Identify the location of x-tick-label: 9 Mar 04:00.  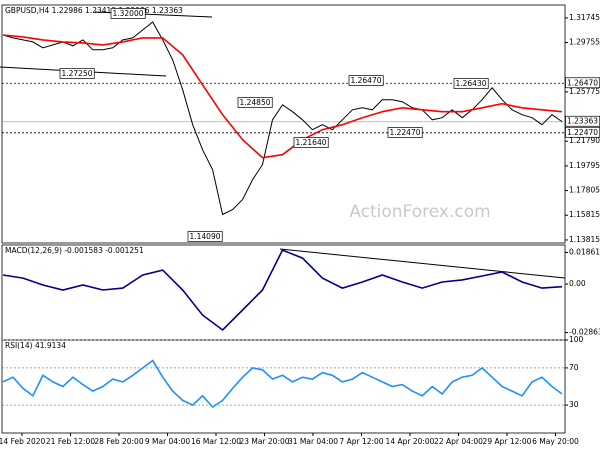
(168, 441).